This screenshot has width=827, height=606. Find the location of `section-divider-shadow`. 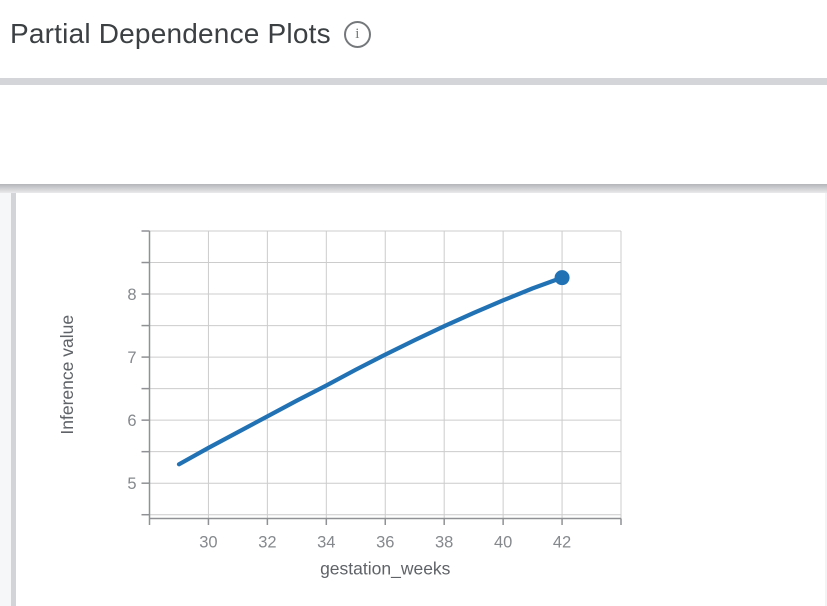

section-divider-shadow is located at coordinates (413, 188).